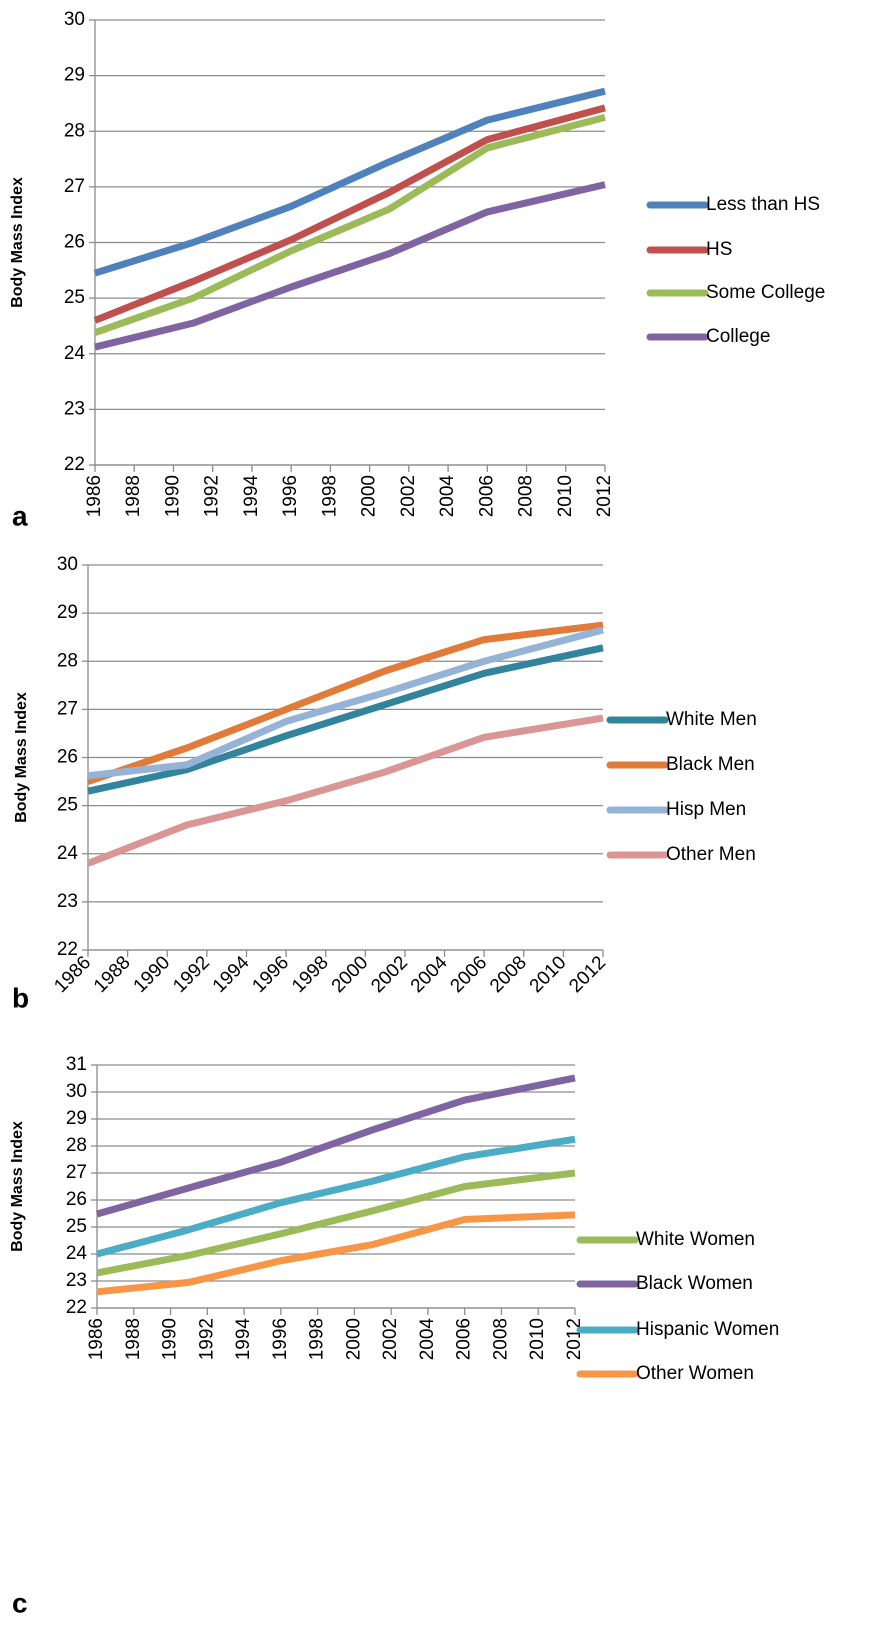  I want to click on legend-label: Other Women, so click(695, 1373).